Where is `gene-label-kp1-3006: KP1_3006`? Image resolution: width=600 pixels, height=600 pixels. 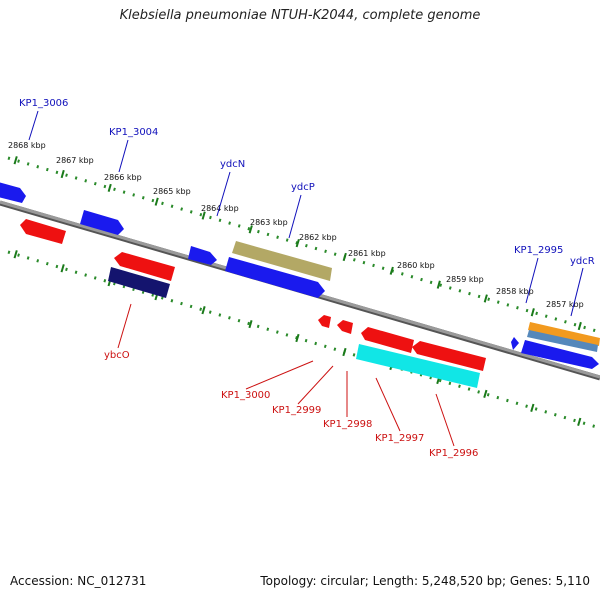
gene-label-kp1-3006: KP1_3006 is located at coordinates (43, 103).